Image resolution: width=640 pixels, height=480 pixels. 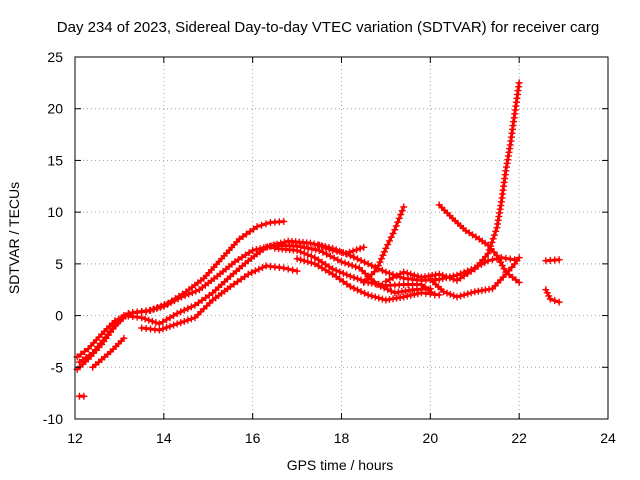 What do you see at coordinates (57, 367) in the screenshot?
I see `y-tick-label: -5` at bounding box center [57, 367].